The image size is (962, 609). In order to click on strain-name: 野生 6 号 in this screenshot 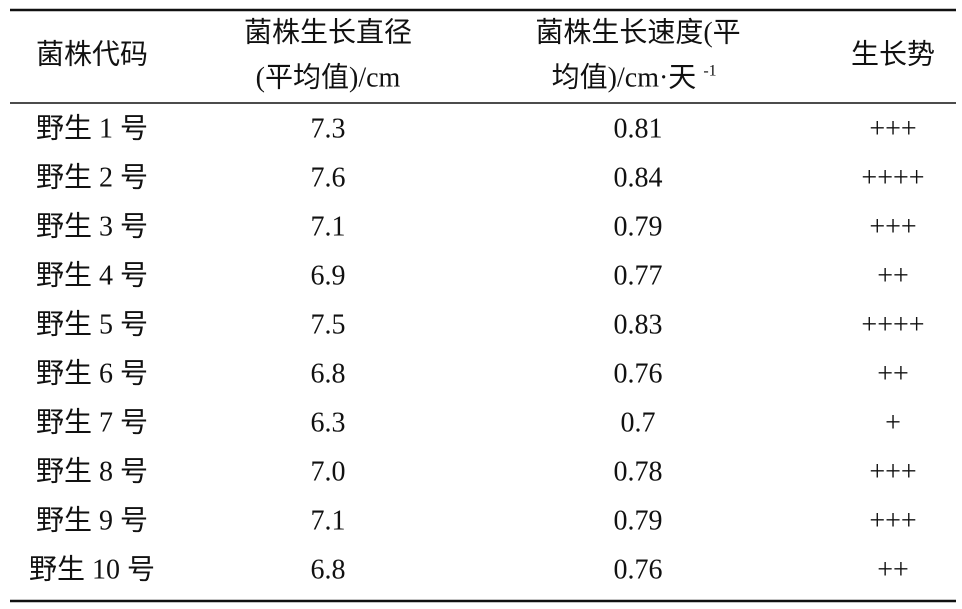, I will do `click(92, 373)`.